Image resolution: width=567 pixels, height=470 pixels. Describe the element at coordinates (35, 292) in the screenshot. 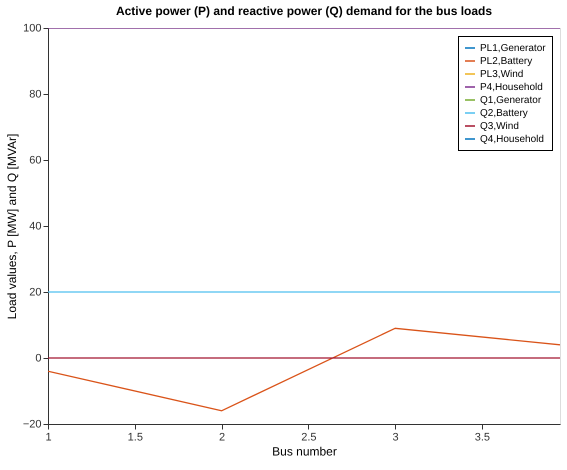

I see `y-tick-label: 20` at that location.